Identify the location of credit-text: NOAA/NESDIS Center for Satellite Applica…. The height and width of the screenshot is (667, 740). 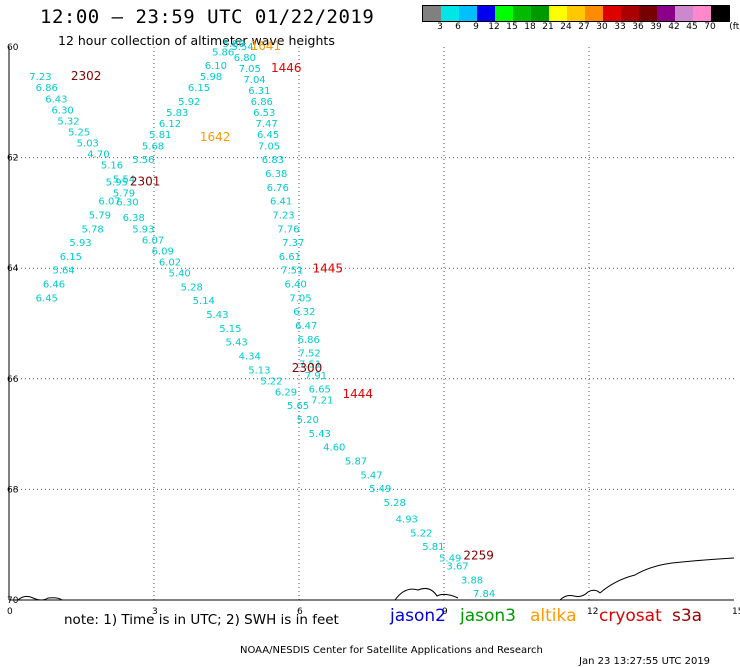
(391, 650).